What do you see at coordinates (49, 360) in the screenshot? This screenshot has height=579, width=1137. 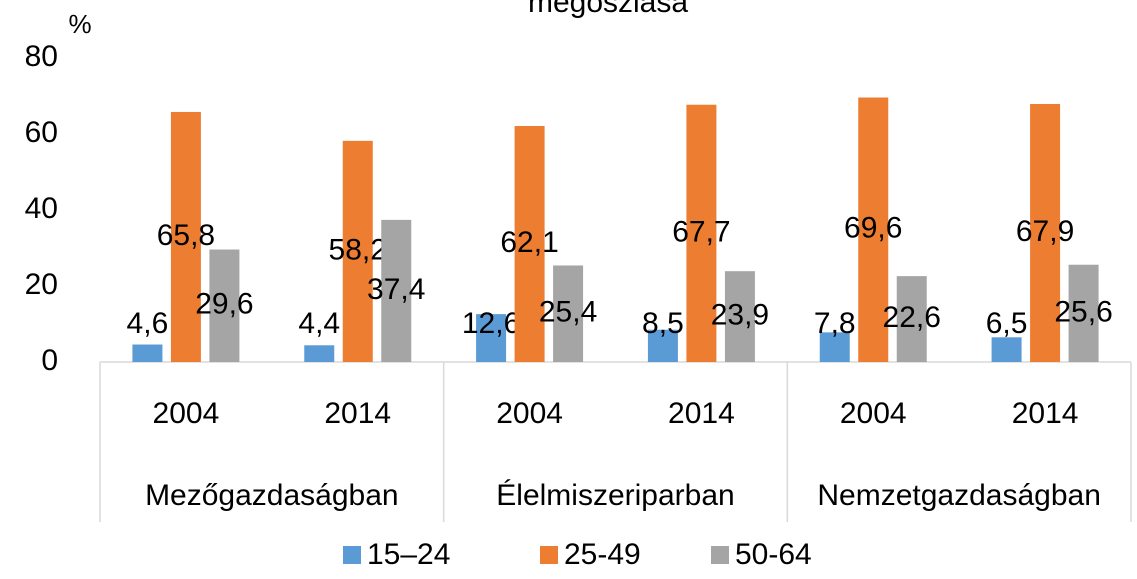 I see `y-tick-label: 0` at bounding box center [49, 360].